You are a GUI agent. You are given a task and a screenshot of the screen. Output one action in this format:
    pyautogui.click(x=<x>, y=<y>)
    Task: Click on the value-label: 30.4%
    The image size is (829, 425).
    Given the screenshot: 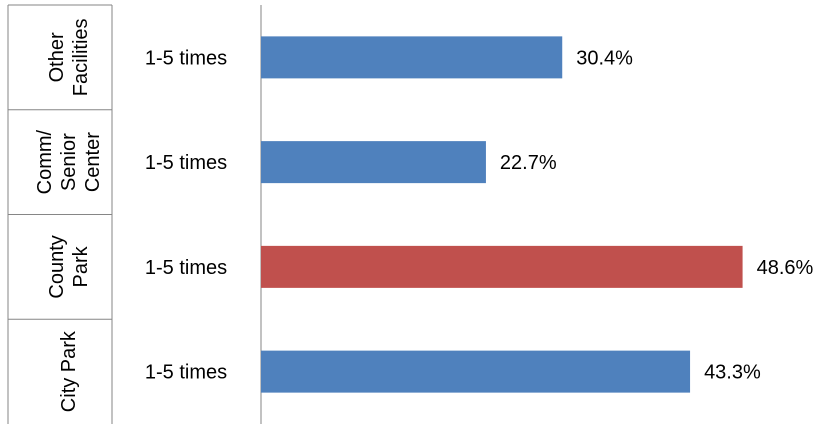 What is the action you would take?
    pyautogui.click(x=604, y=58)
    